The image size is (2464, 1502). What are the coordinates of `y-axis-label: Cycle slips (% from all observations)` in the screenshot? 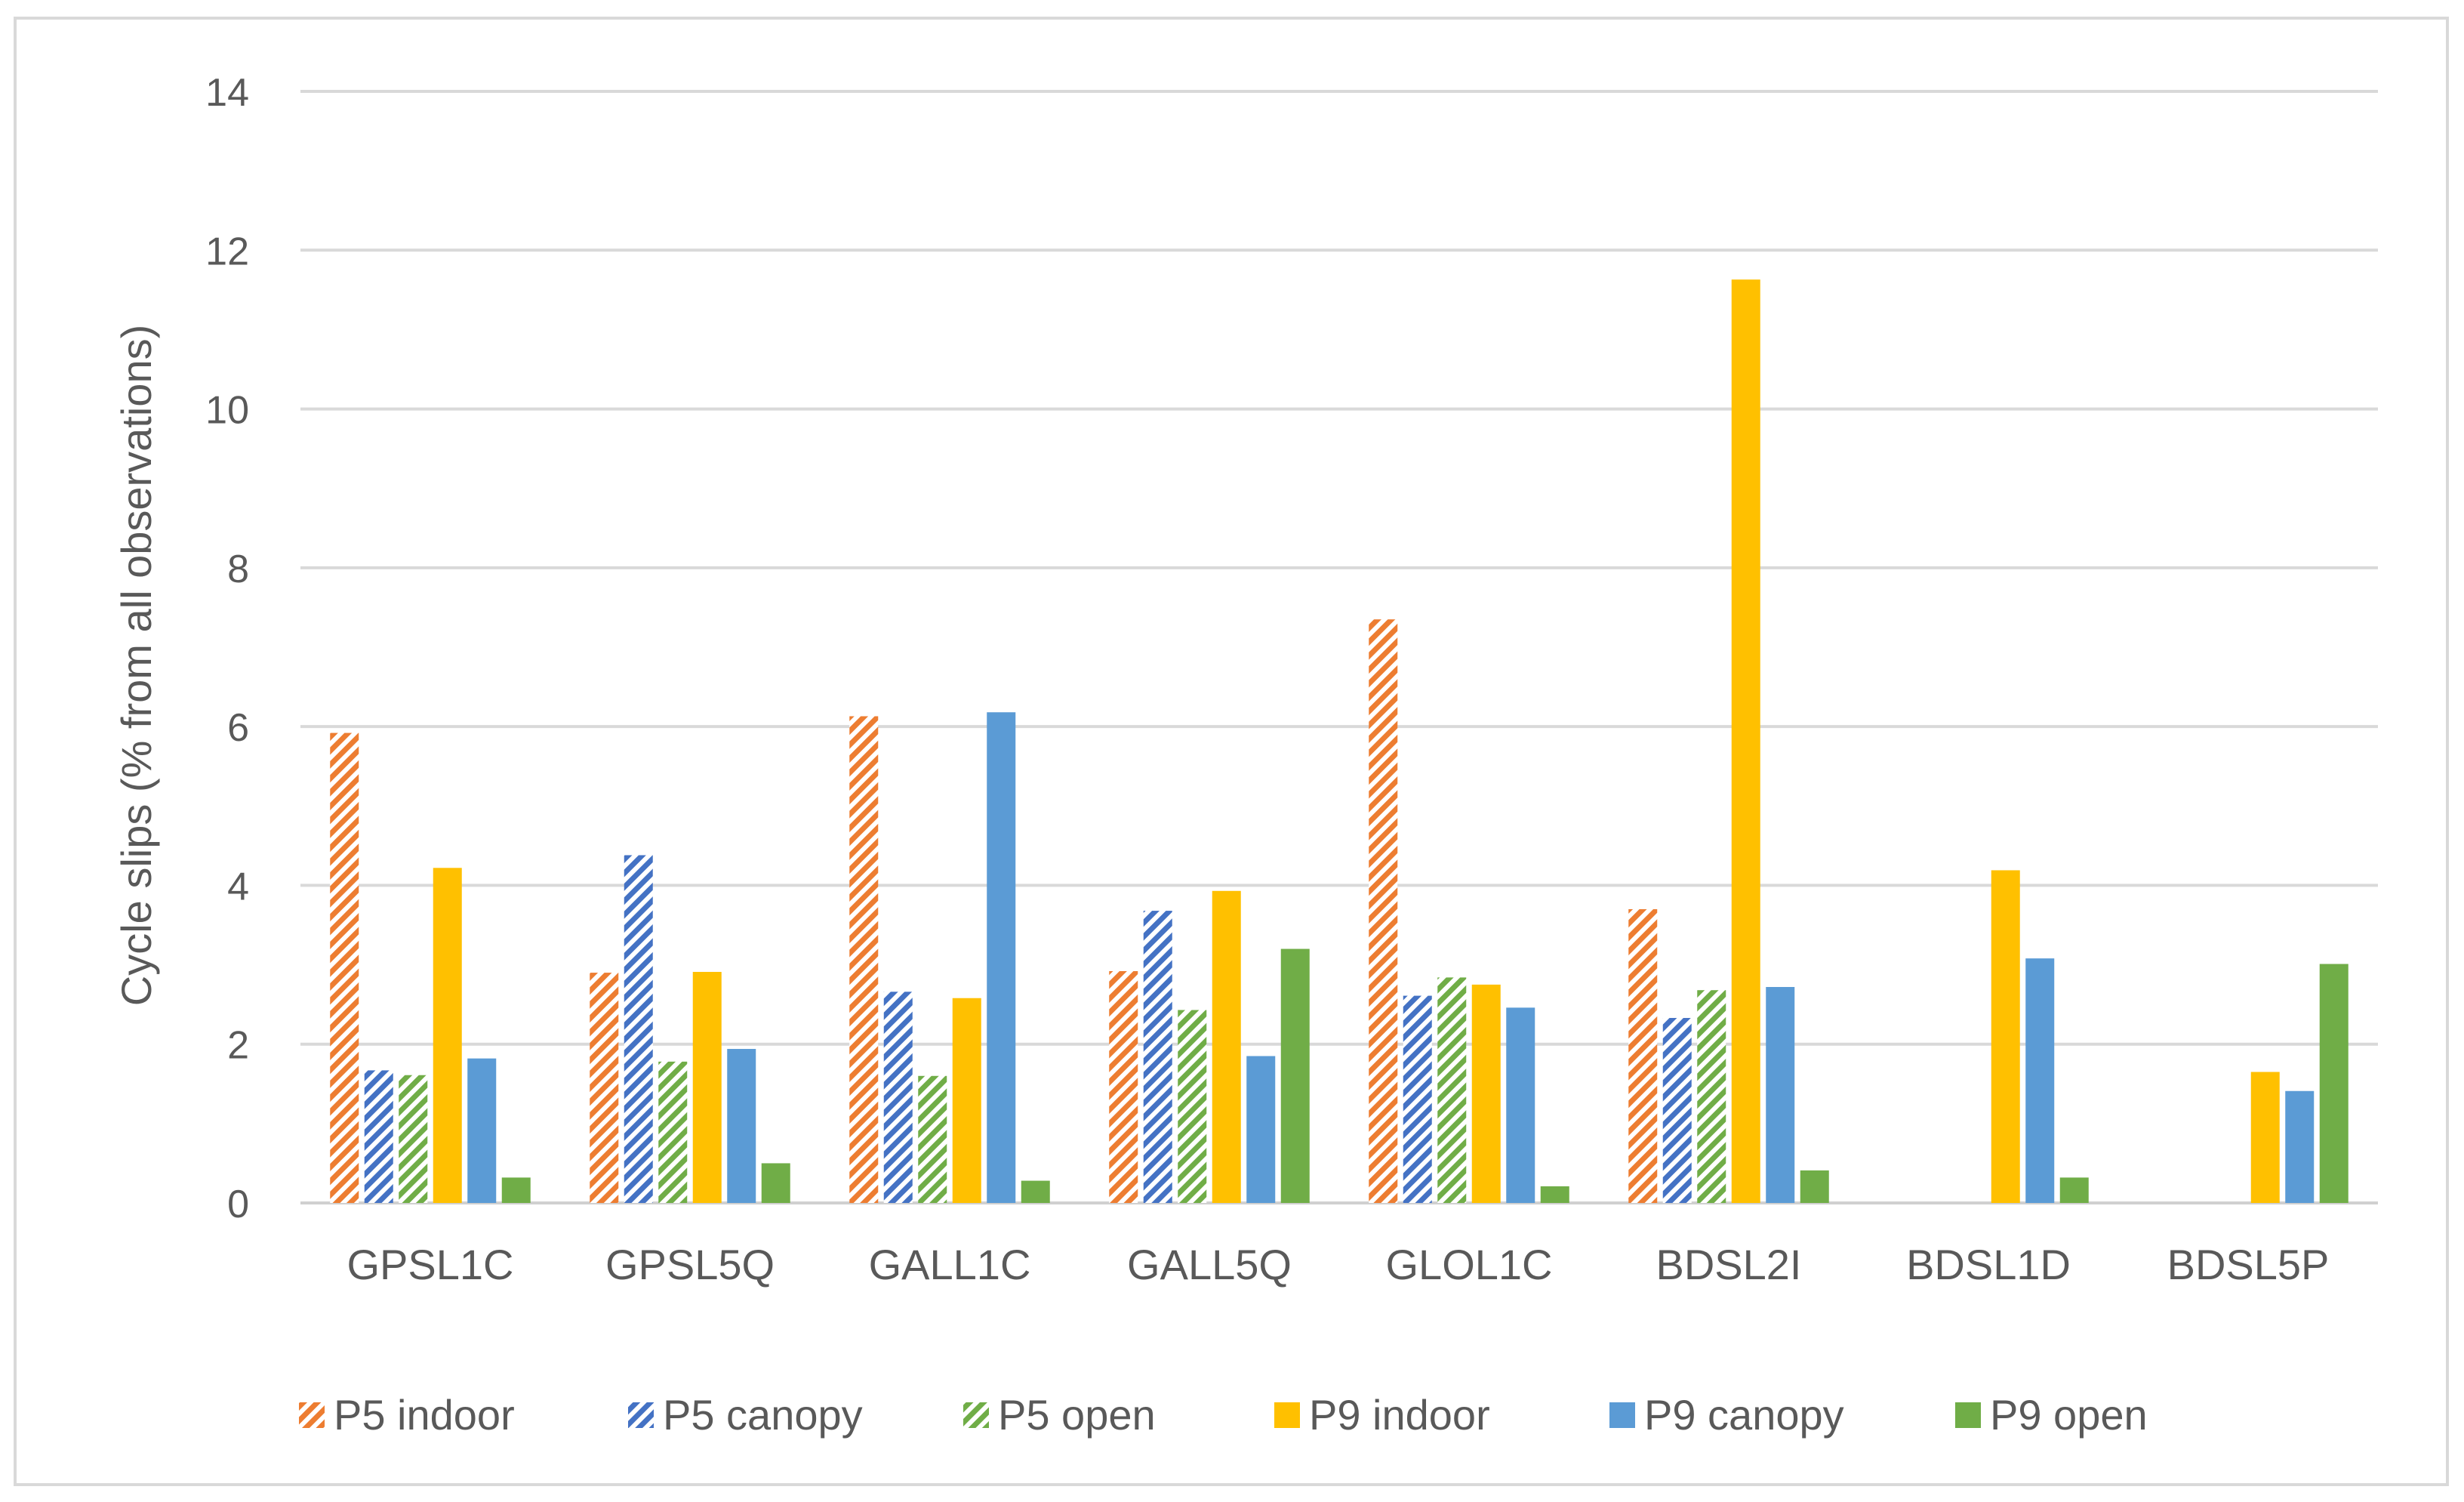 It's located at (136, 665).